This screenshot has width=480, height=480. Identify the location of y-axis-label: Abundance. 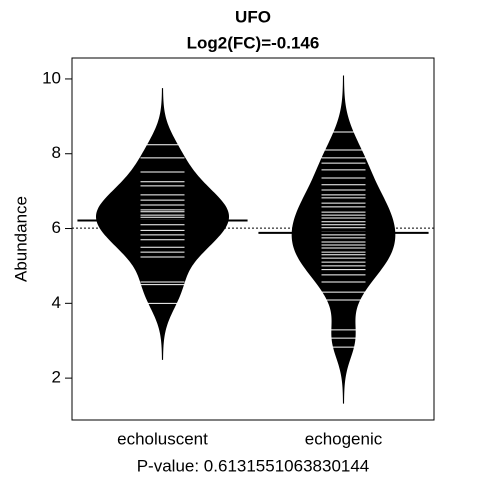
(20, 239).